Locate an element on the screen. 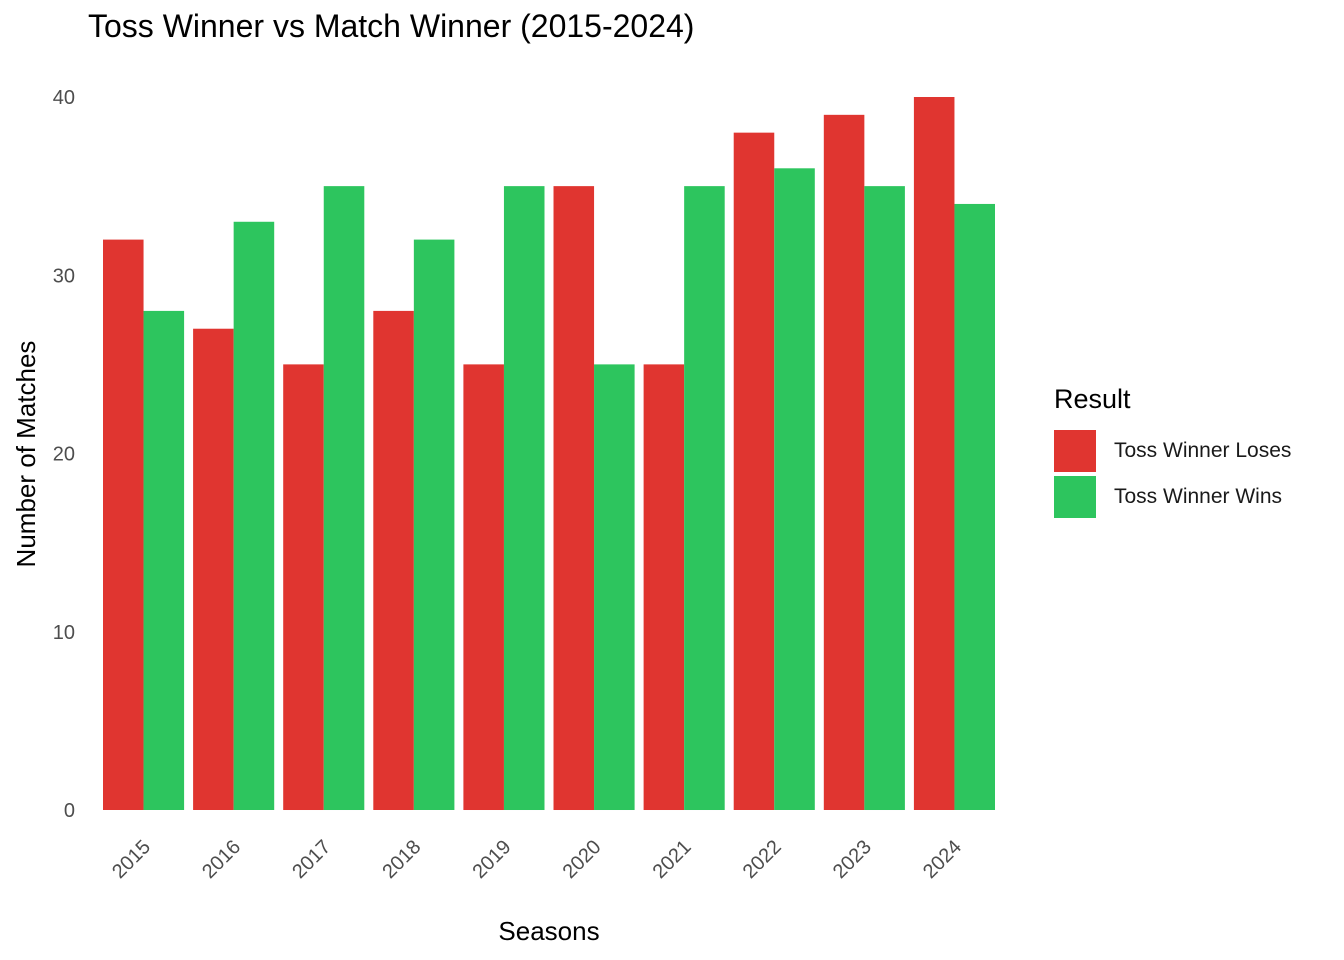 This screenshot has width=1344, height=960. bar-2015-loses is located at coordinates (123, 525).